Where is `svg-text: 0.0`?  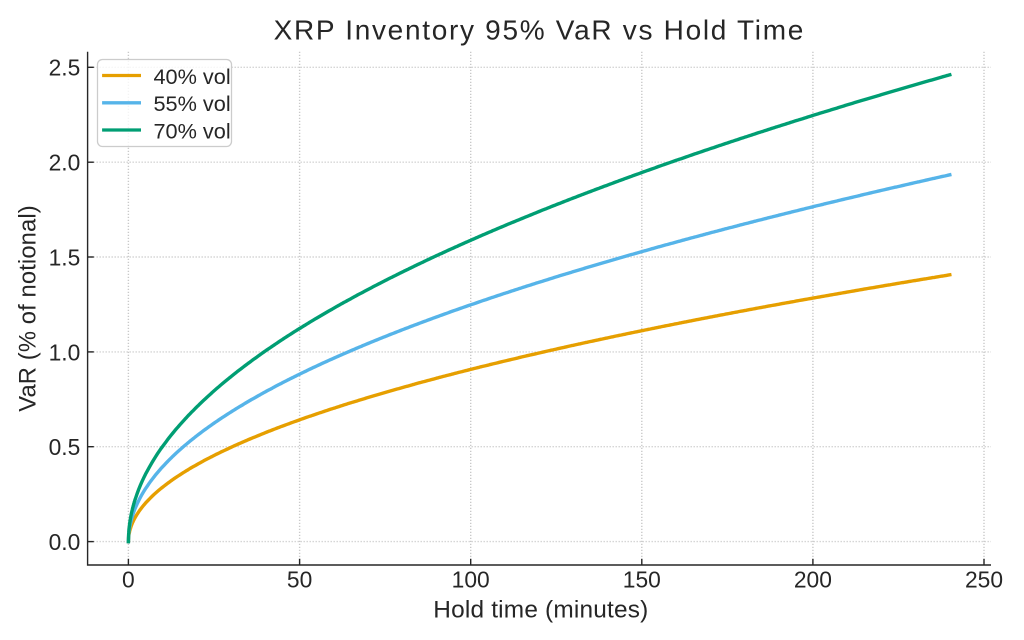
svg-text: 0.0 is located at coordinates (65, 542).